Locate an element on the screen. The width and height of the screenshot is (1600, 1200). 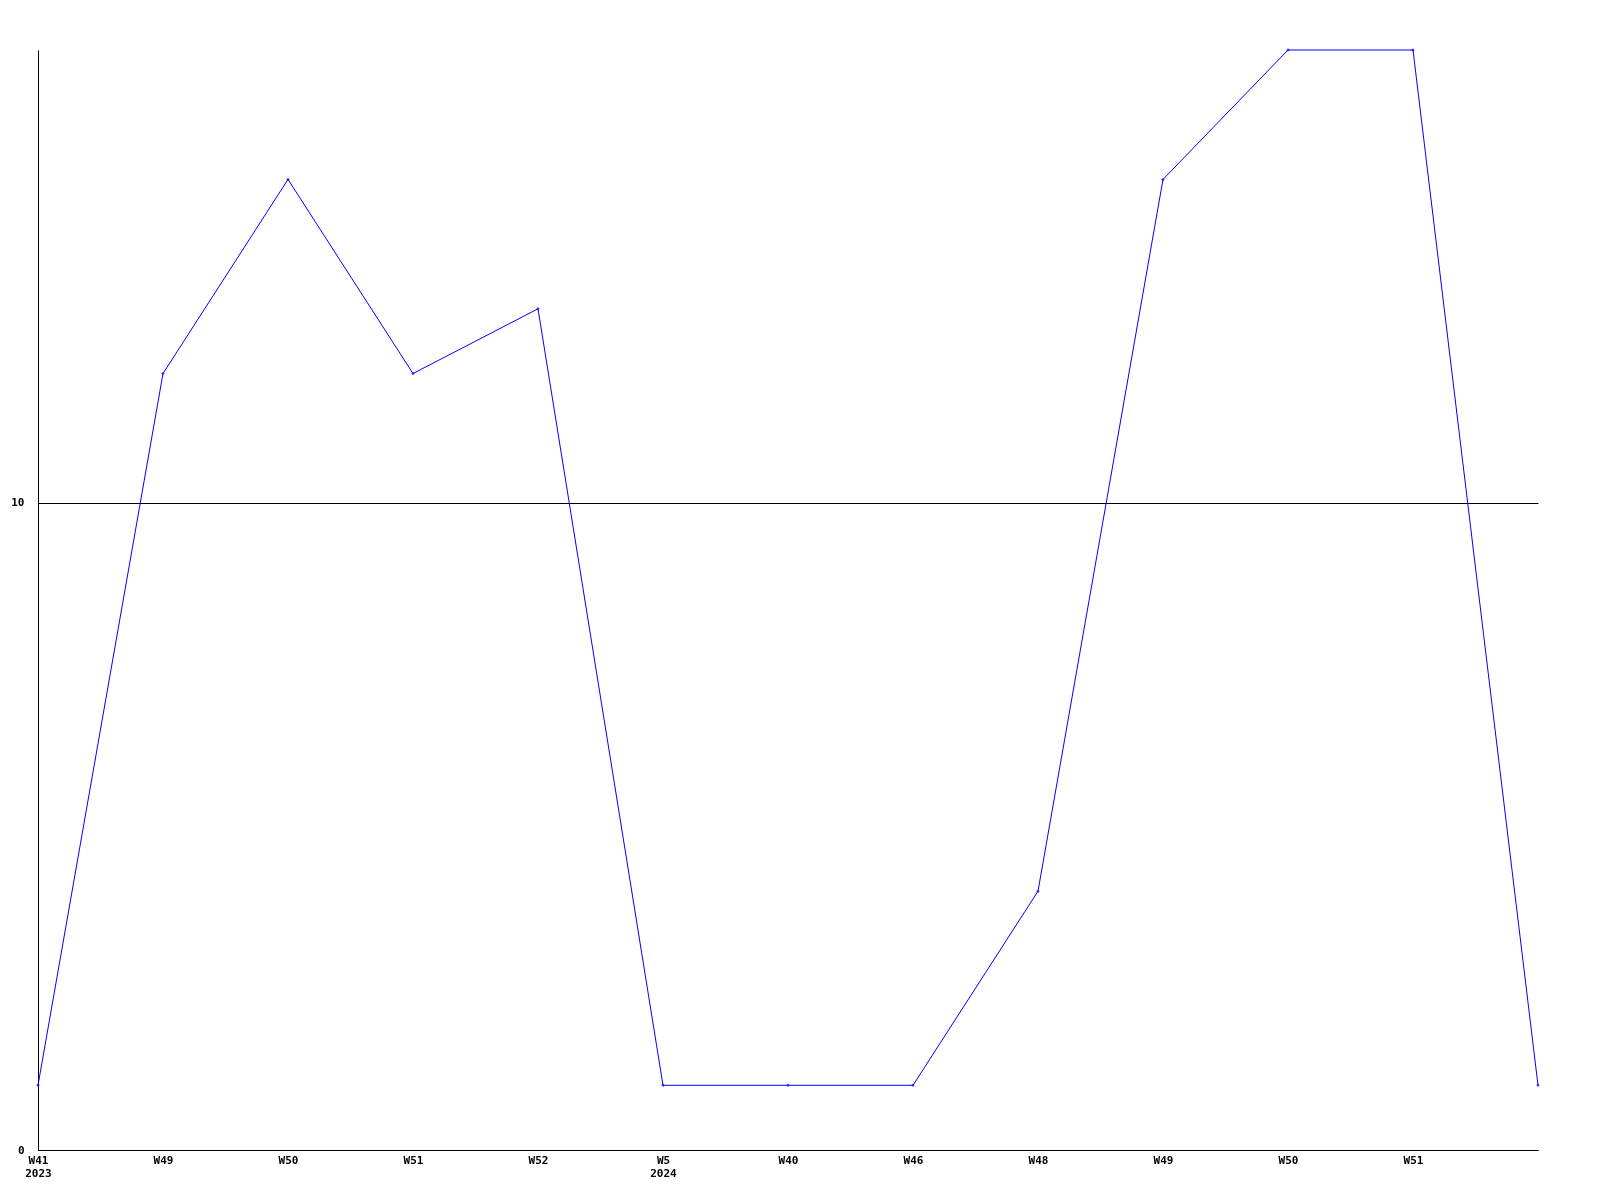
y-tick-label: 10 is located at coordinates (18, 503).